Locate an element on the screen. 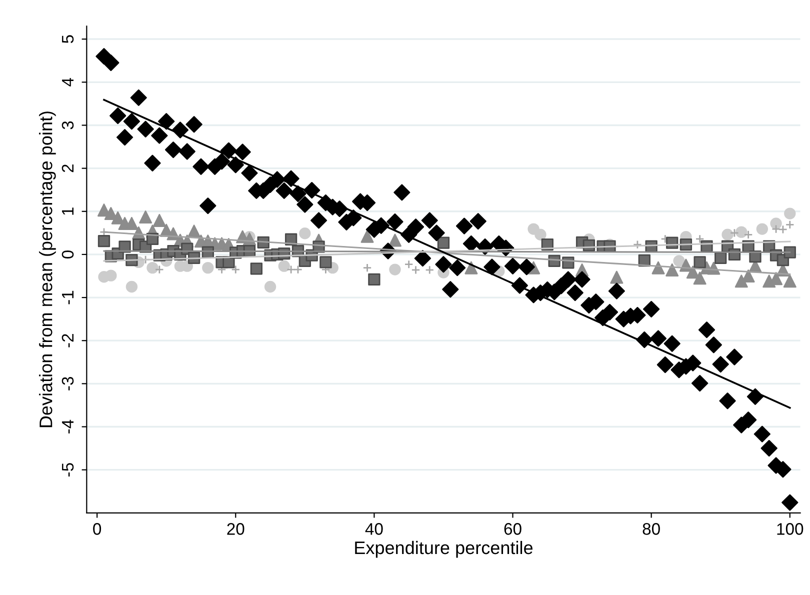  y-tick-label: 5 is located at coordinates (68, 39).